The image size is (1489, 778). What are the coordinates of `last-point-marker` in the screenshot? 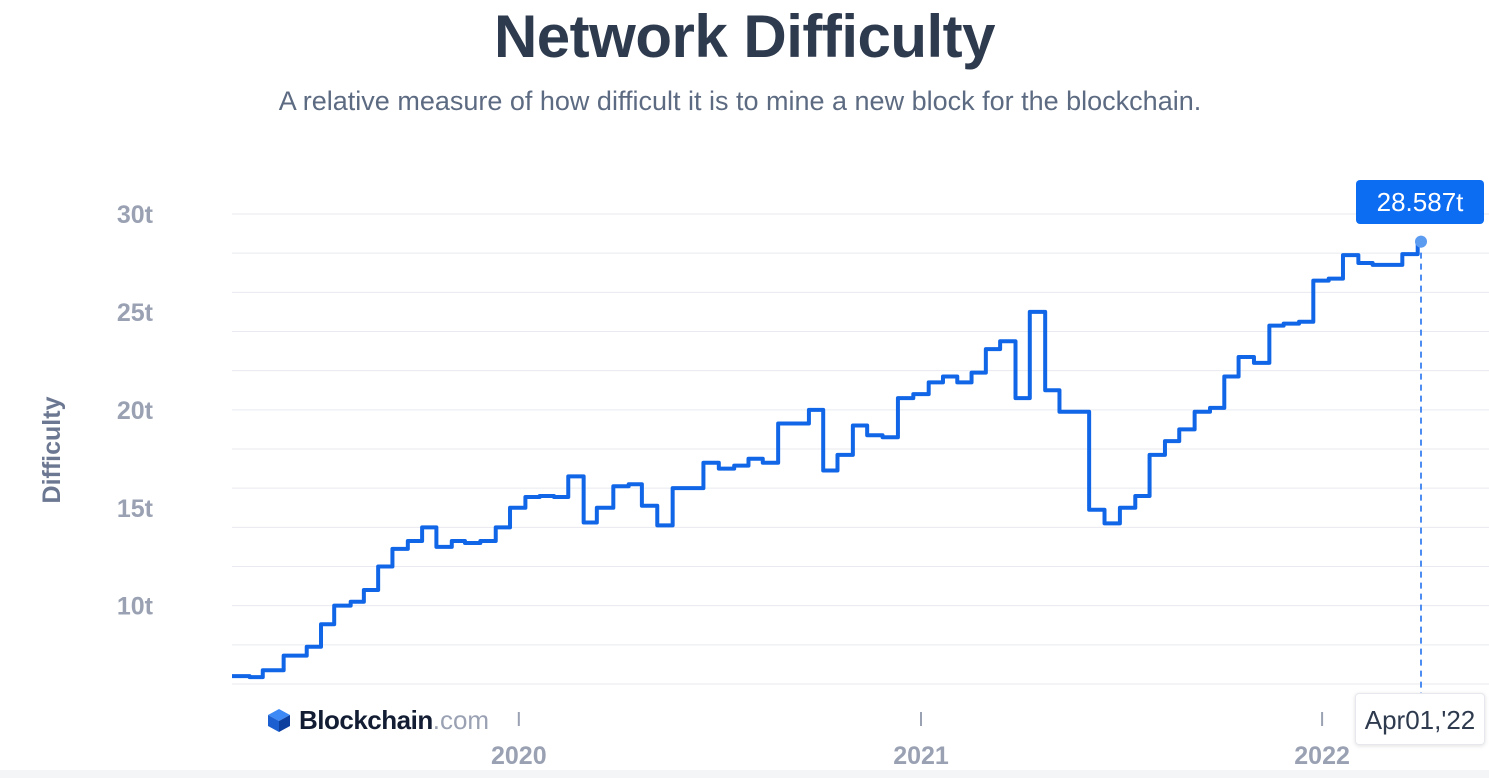 It's located at (1421, 241).